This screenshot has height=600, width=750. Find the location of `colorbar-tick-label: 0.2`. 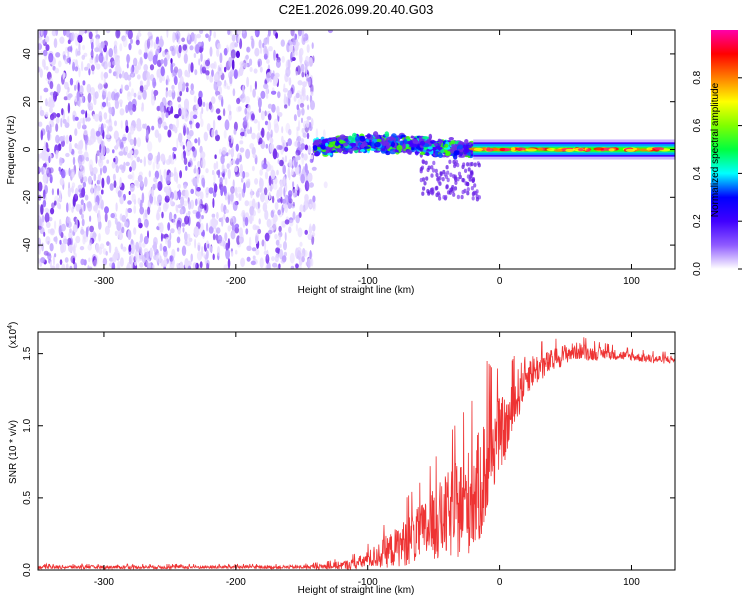

colorbar-tick-label: 0.2 is located at coordinates (697, 221).